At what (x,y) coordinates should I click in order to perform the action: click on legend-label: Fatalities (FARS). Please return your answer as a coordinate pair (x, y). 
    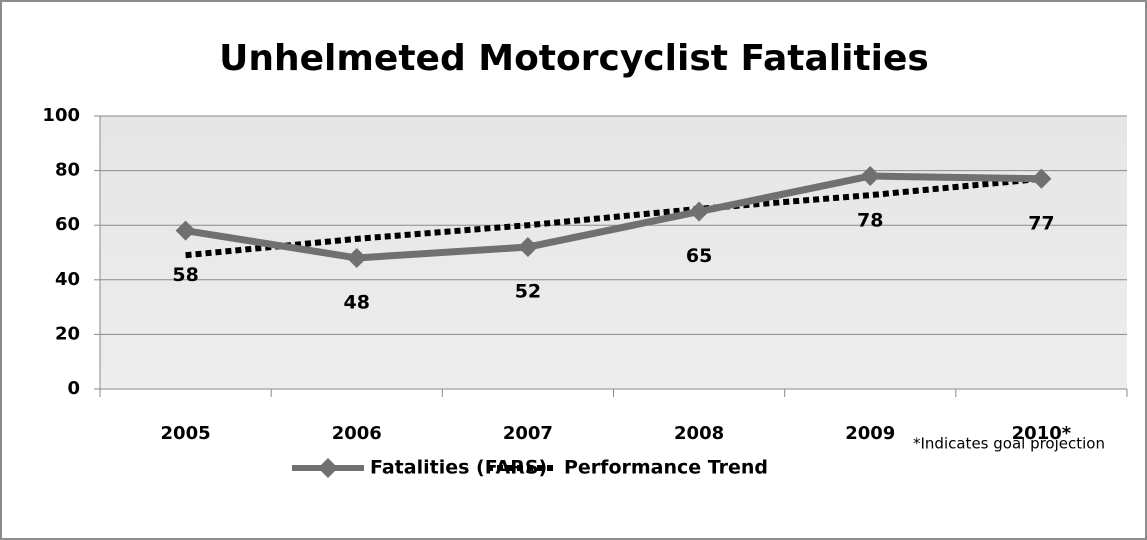
    Looking at the image, I should click on (458, 468).